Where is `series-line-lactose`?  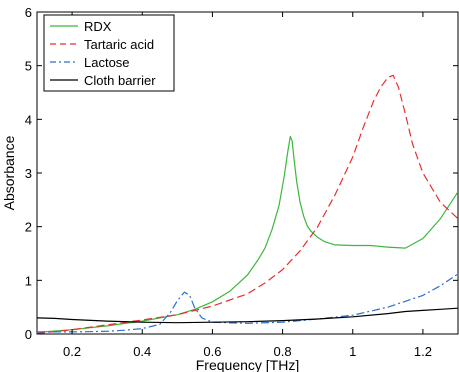
series-line-lactose is located at coordinates (247, 303).